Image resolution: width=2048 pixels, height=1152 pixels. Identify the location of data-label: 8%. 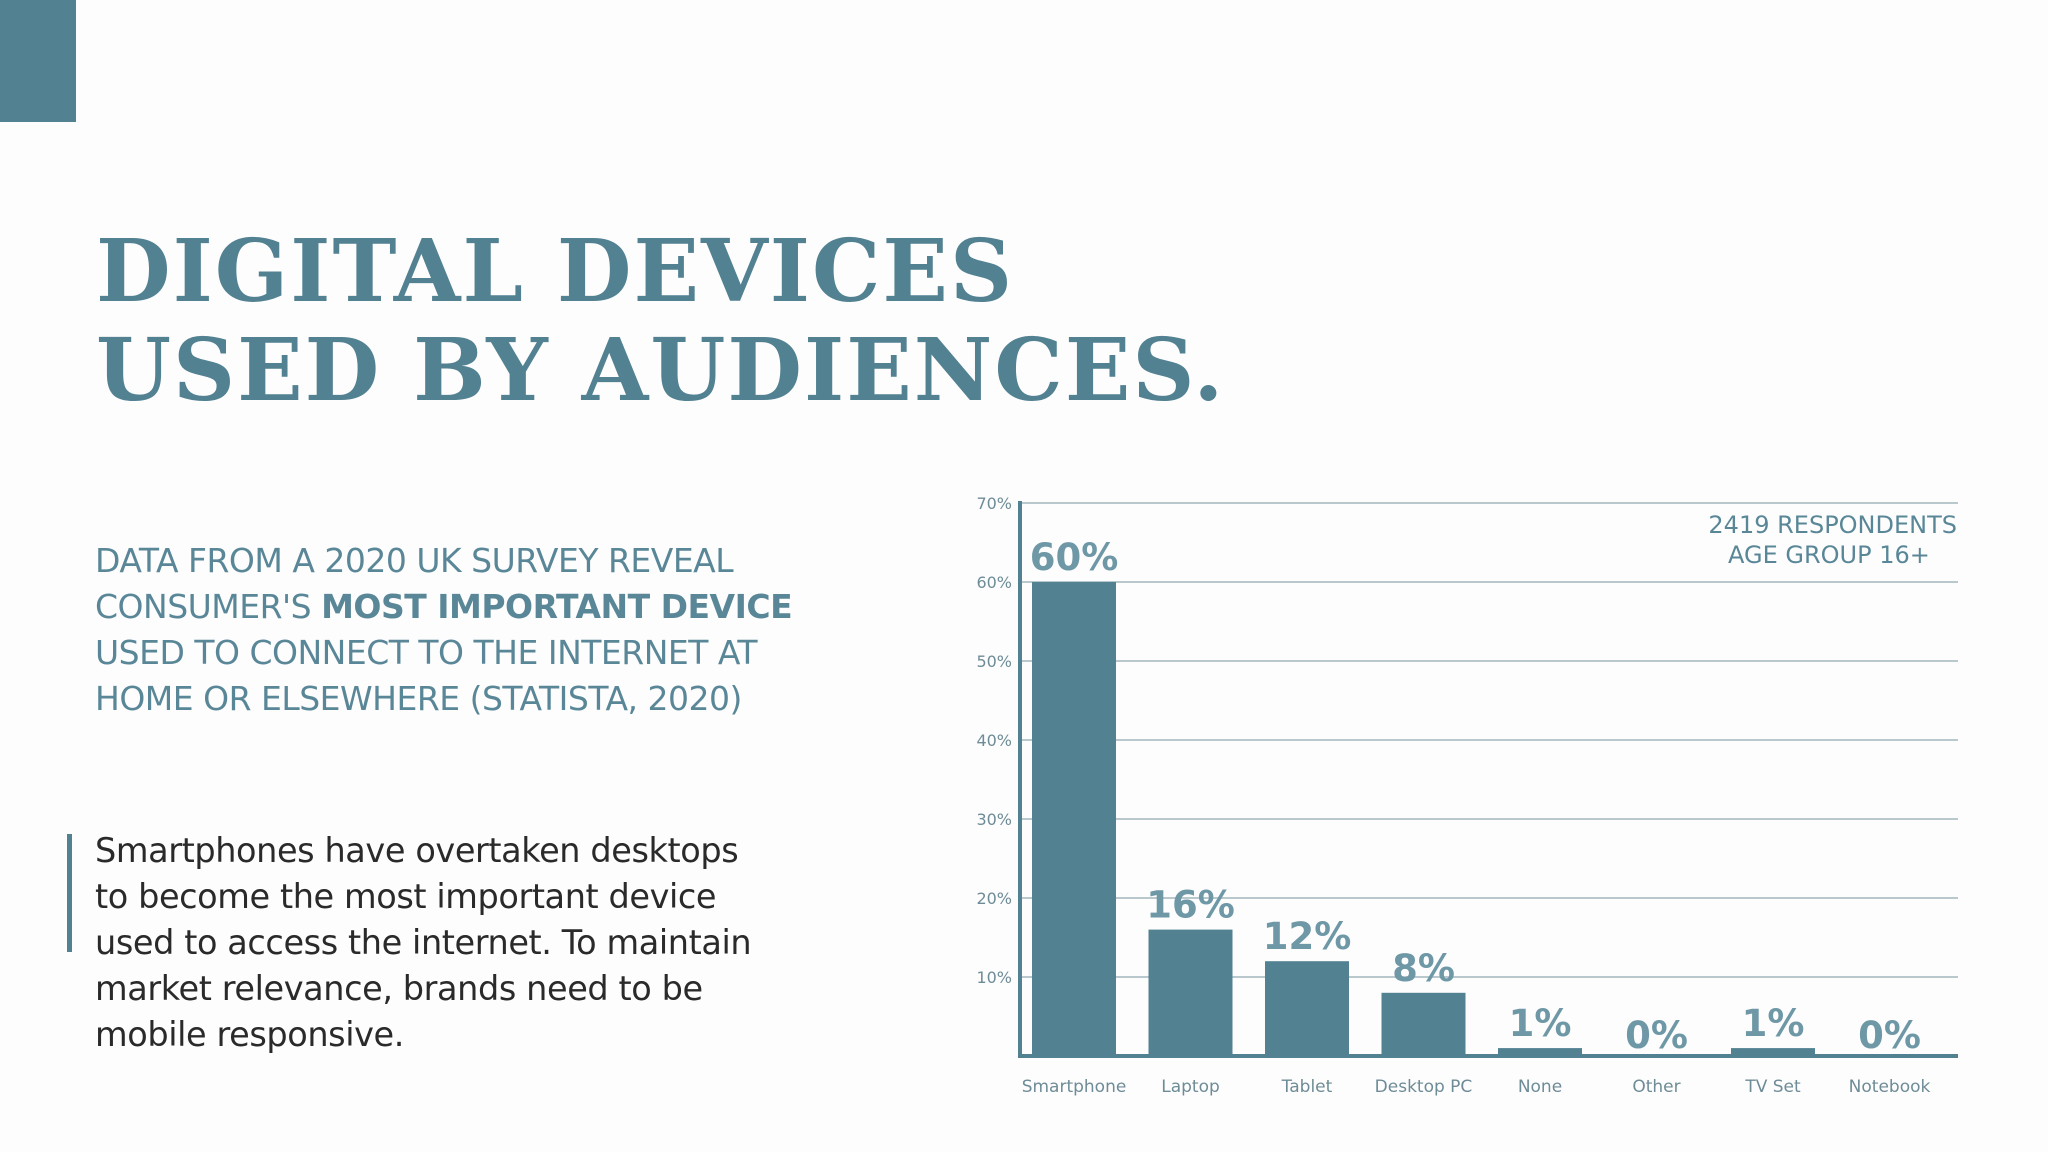
(1423, 968).